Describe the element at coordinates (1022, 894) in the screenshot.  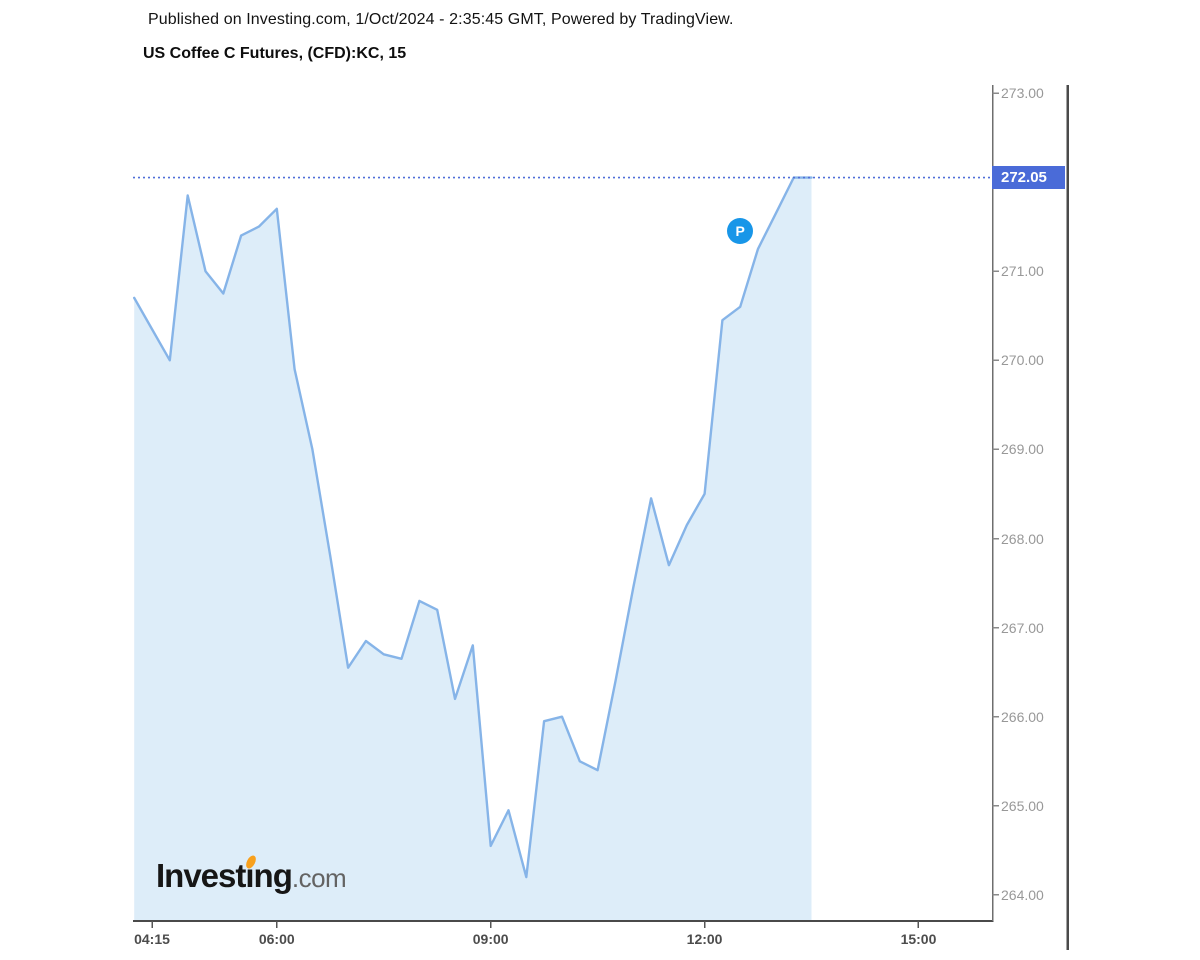
I see `price-tick-label: 264.00` at that location.